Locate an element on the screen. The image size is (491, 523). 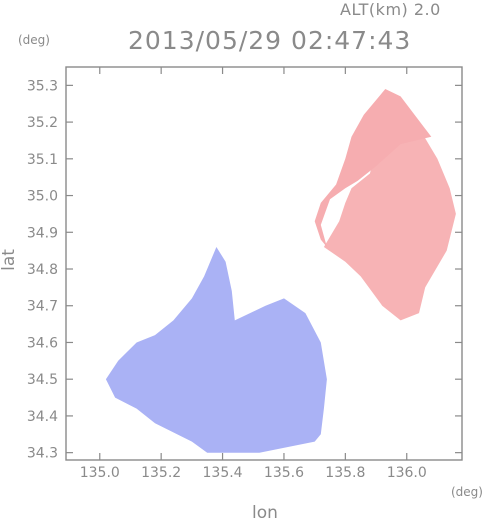
y-tick-label: 35.0 is located at coordinates (42, 197).